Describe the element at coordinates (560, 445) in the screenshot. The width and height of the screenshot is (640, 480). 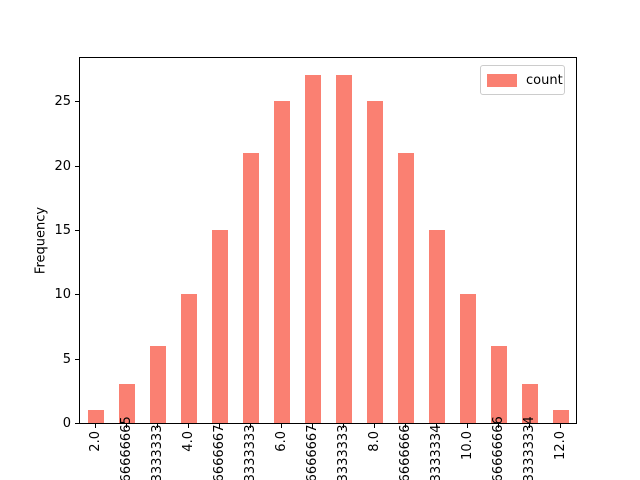
I see `x-tick-label: 12.0` at that location.